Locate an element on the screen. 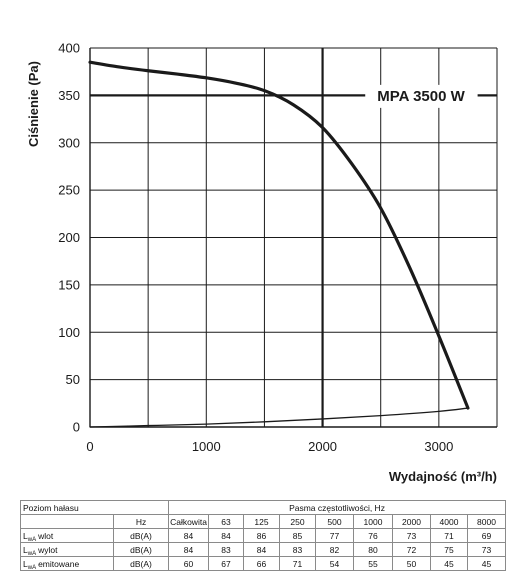  band-header-cell: 125 is located at coordinates (262, 521).